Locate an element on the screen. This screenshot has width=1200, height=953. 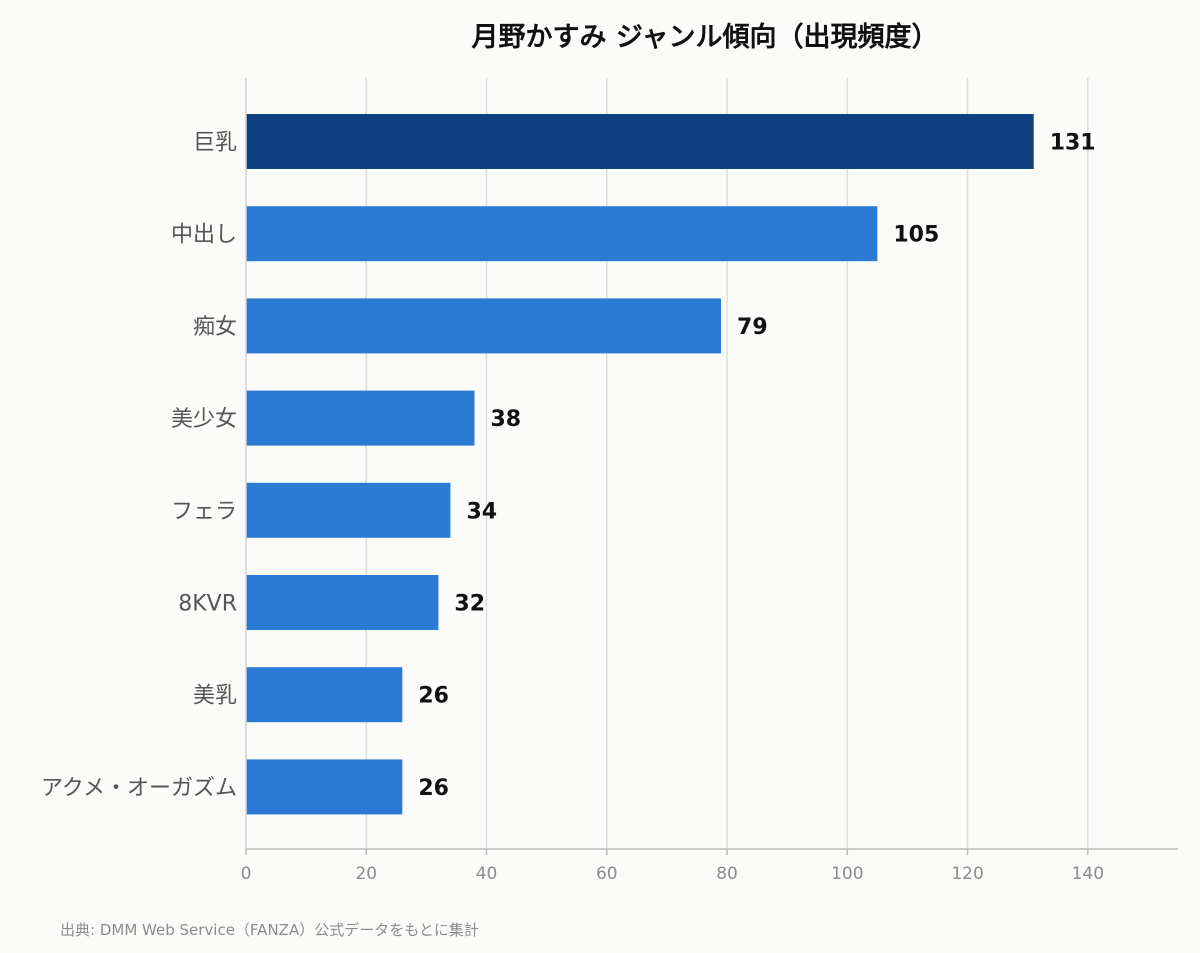
x-tick-label: 20 is located at coordinates (366, 874).